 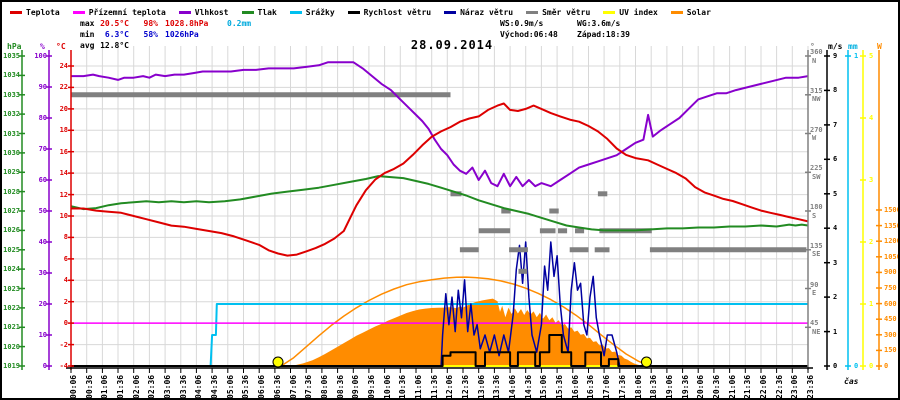 I want to click on y-tick-label: 10, so click(x=63, y=216).